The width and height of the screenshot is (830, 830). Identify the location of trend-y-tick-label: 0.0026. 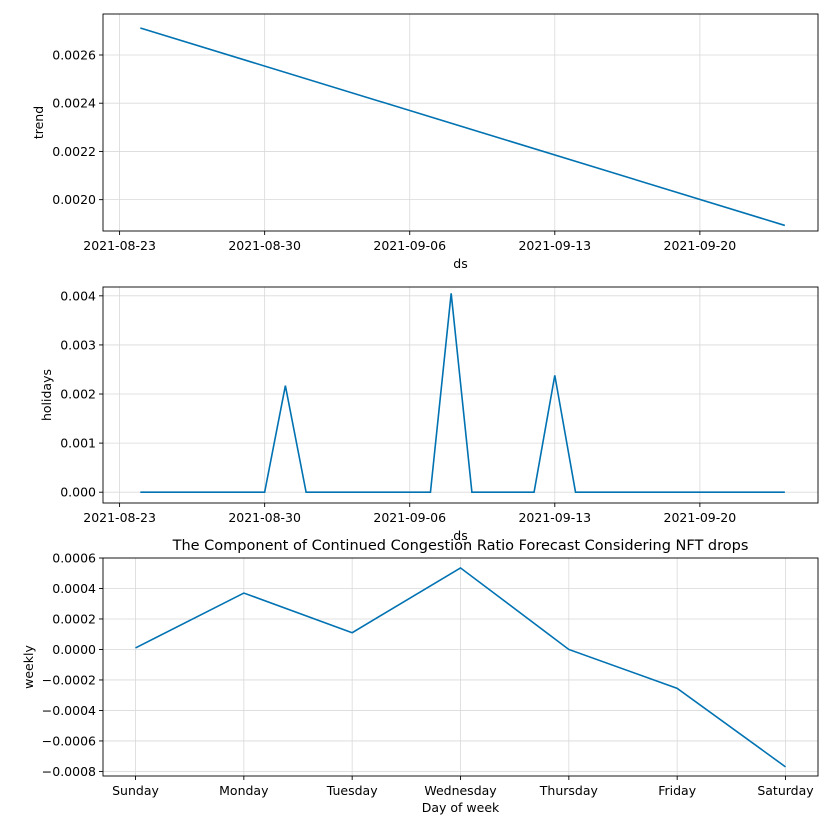
(74, 54).